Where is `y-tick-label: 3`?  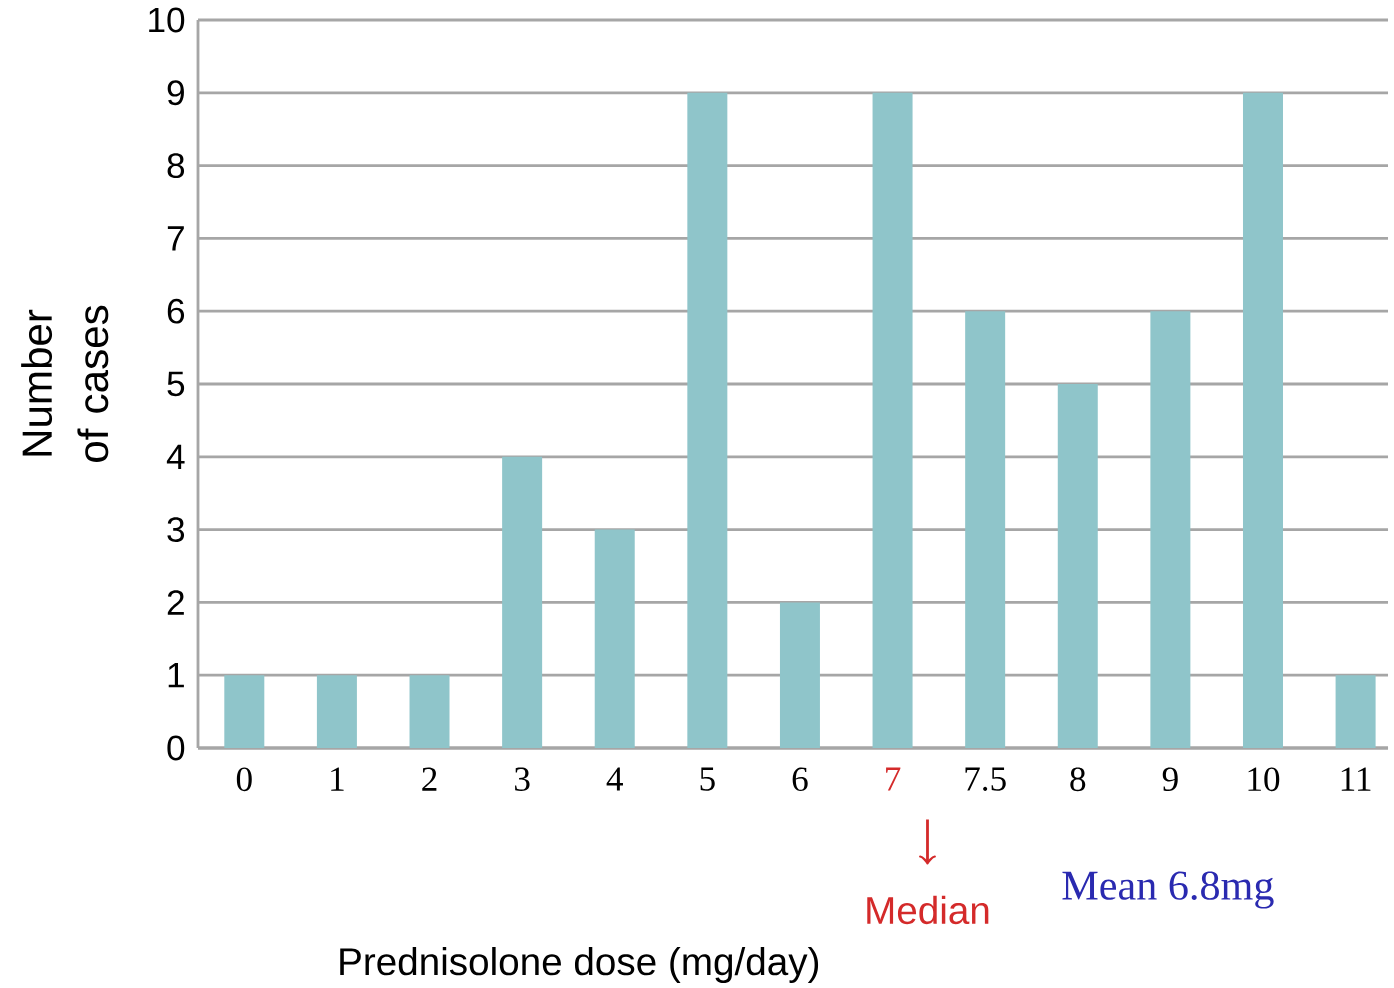
y-tick-label: 3 is located at coordinates (176, 530).